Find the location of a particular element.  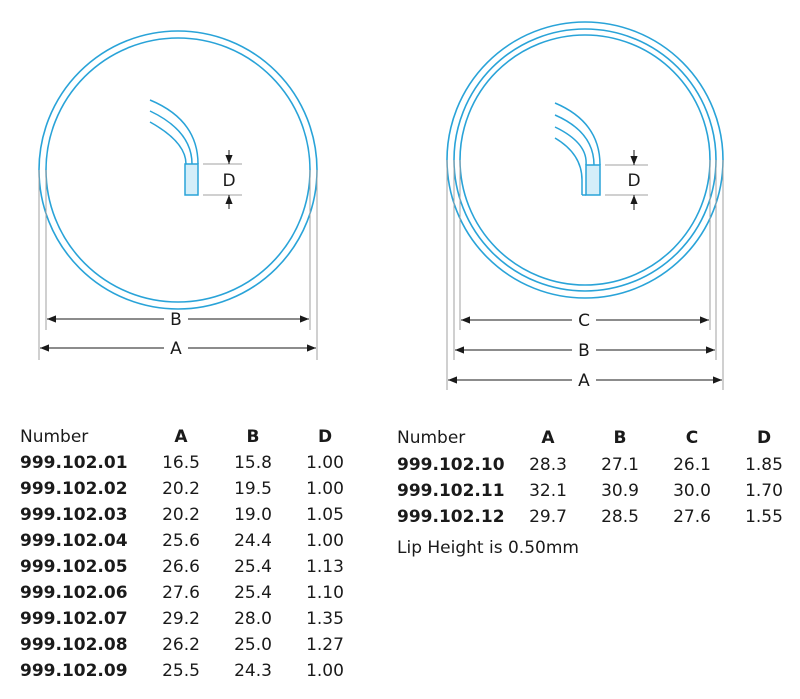

left-extension-lines is located at coordinates (178, 265).